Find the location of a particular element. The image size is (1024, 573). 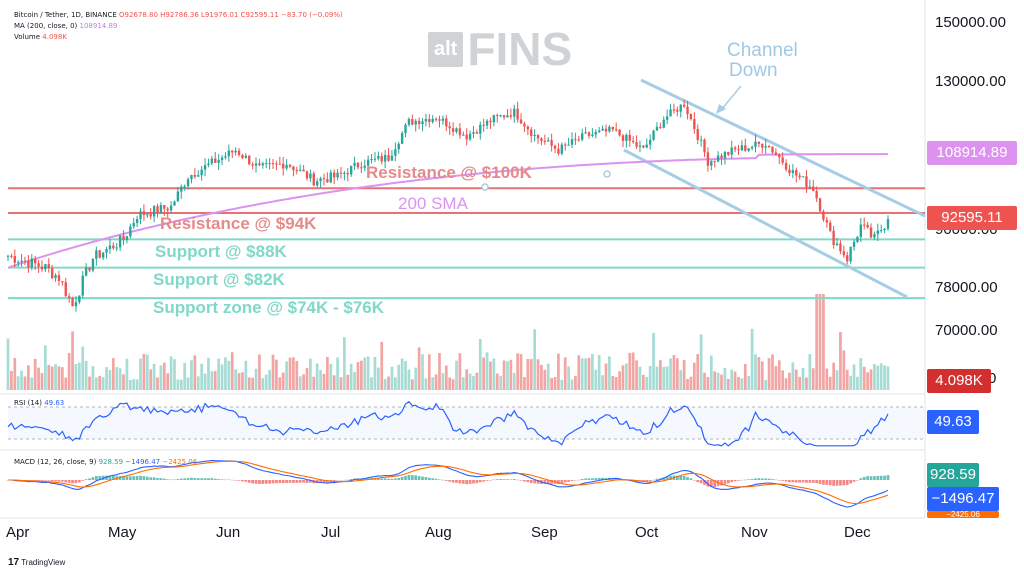

price-label-70k: 70000.00 is located at coordinates (966, 330).